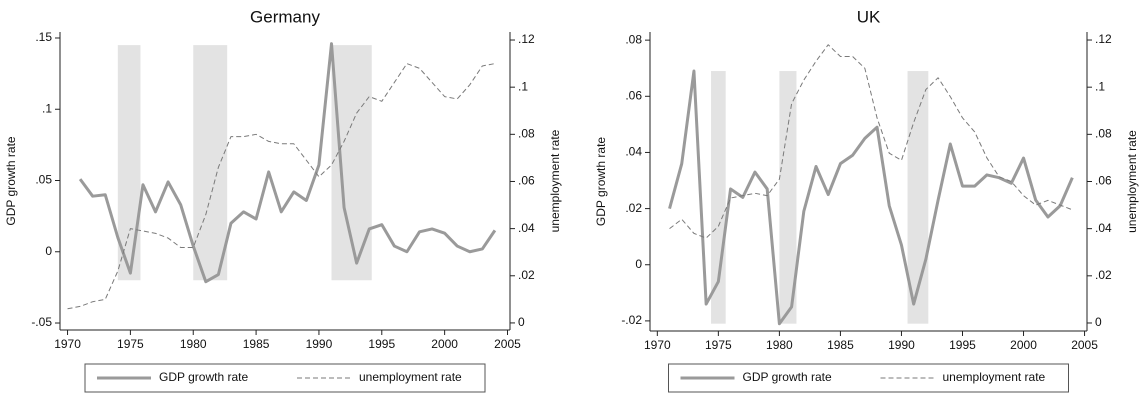 Image resolution: width=1139 pixels, height=399 pixels. Describe the element at coordinates (43, 180) in the screenshot. I see `y-tick-label: .05` at that location.